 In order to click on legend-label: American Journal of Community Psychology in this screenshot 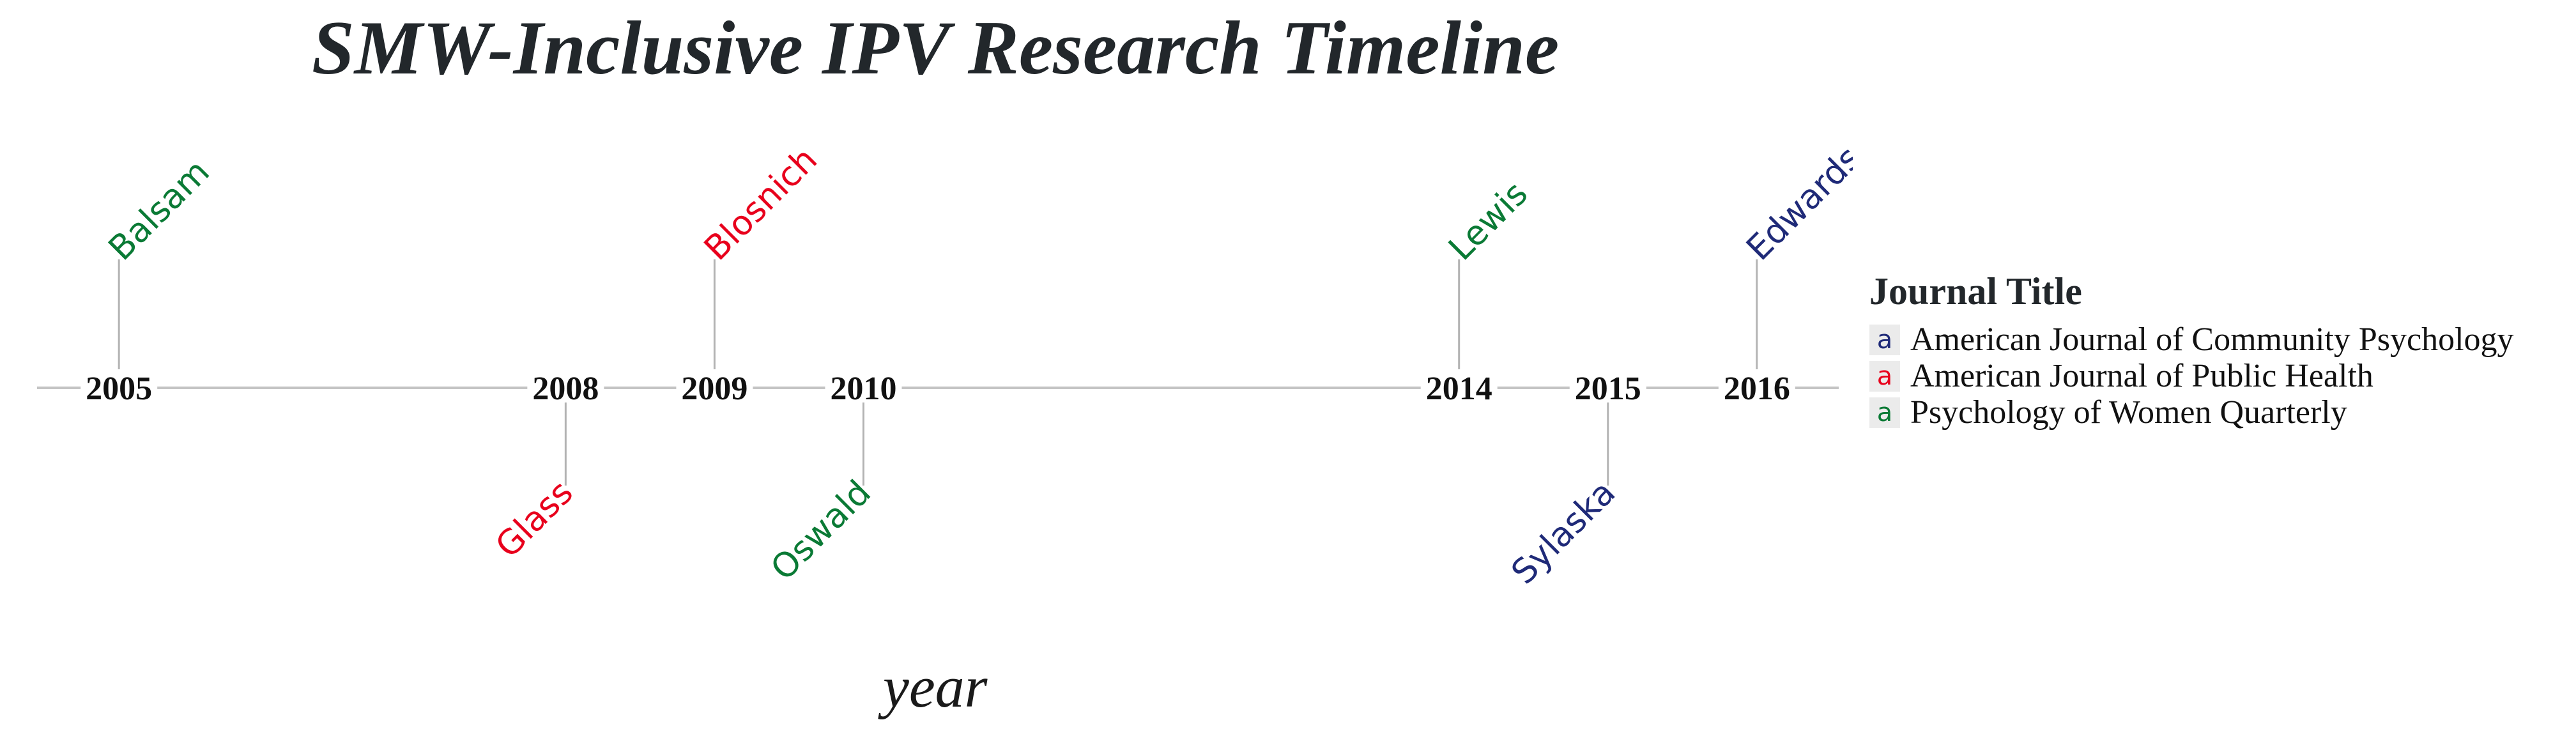, I will do `click(2212, 339)`.